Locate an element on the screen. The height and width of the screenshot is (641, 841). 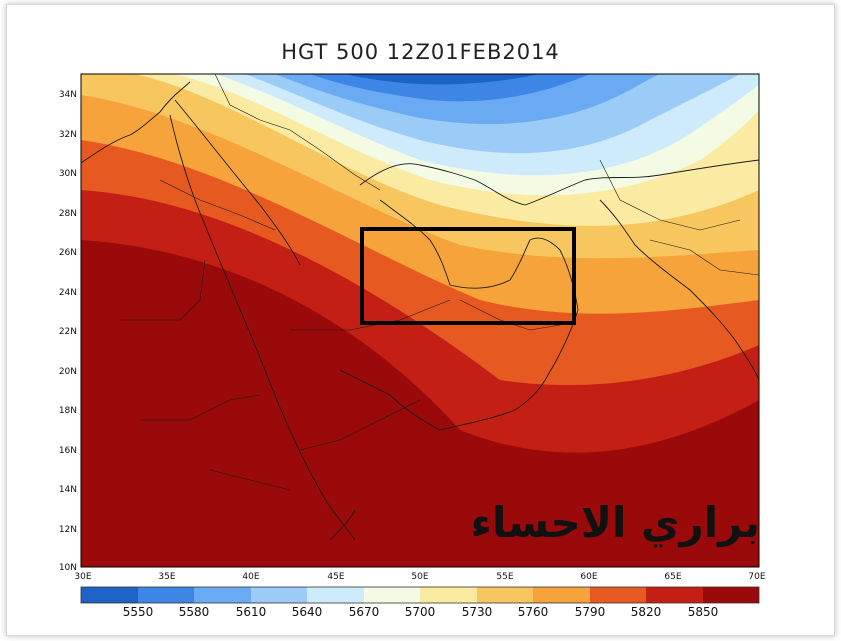
chart-title: HGT 500 12Z01FEB2014 is located at coordinates (420, 52).